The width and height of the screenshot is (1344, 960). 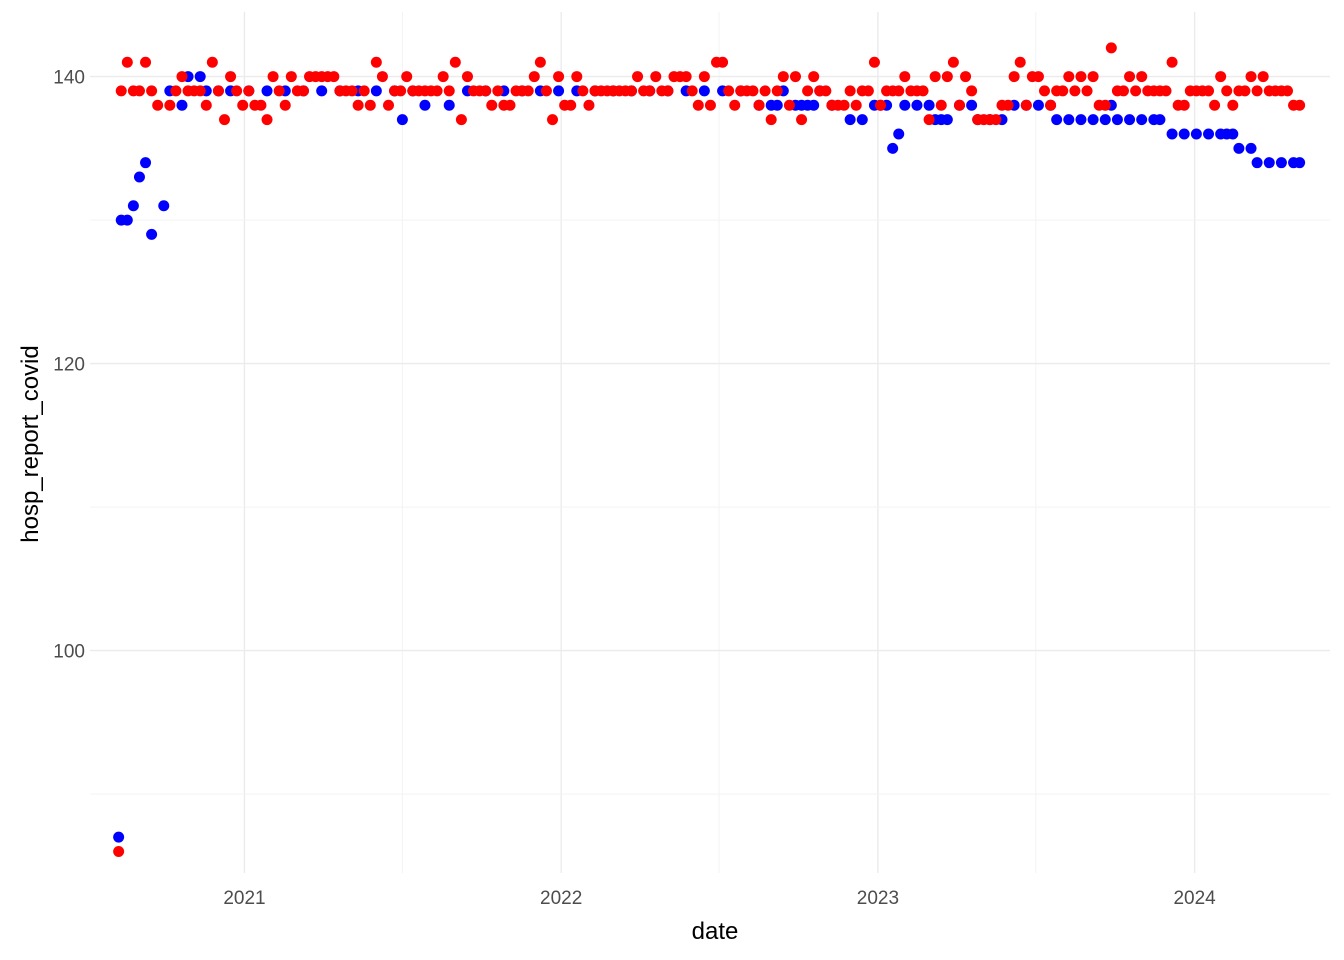 What do you see at coordinates (30, 443) in the screenshot?
I see `y-axis-title: hosp_report_covid` at bounding box center [30, 443].